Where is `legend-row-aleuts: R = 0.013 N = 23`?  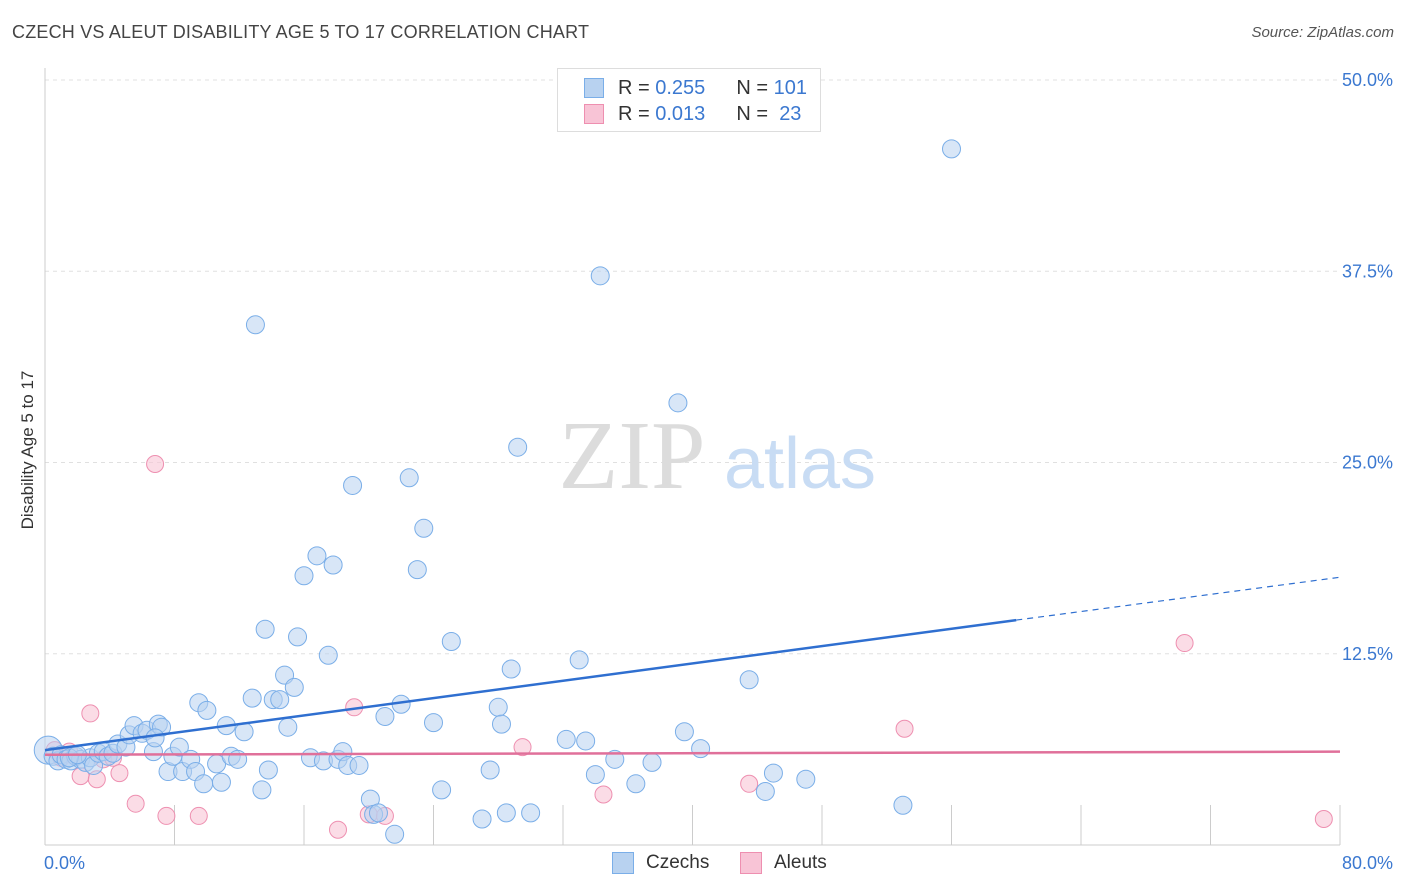
legend-row-aleuts: R = 0.013 N = 23 is located at coordinates (692, 114).